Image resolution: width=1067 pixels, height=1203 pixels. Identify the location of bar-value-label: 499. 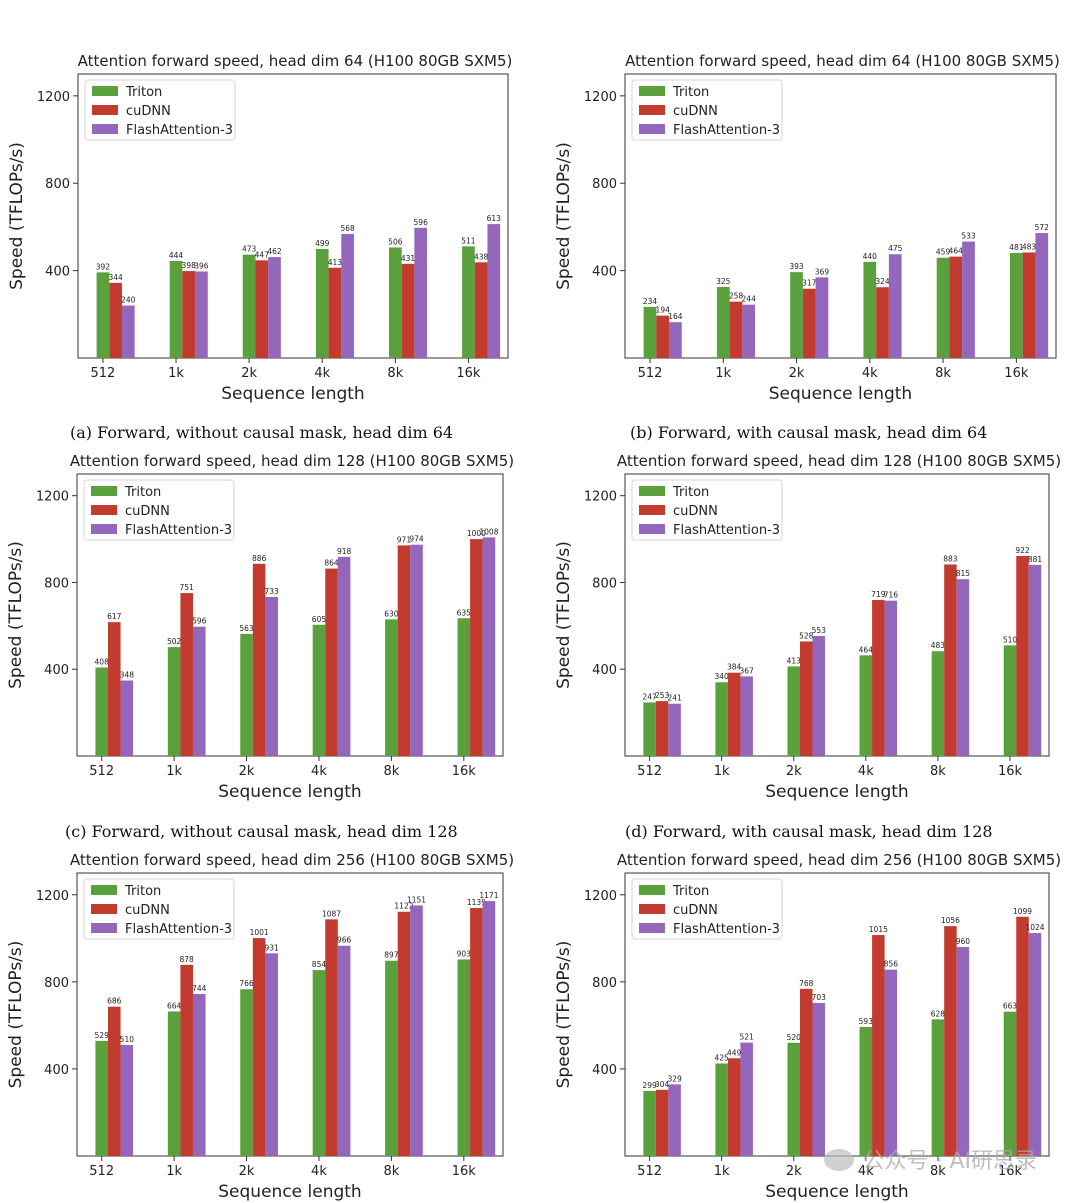
(322, 243).